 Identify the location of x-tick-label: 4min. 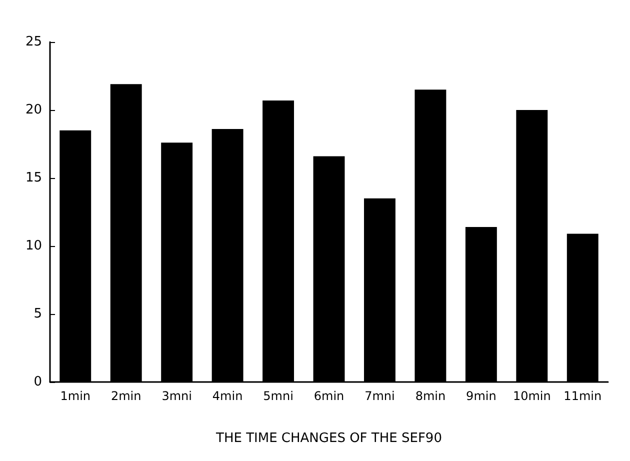
(227, 396).